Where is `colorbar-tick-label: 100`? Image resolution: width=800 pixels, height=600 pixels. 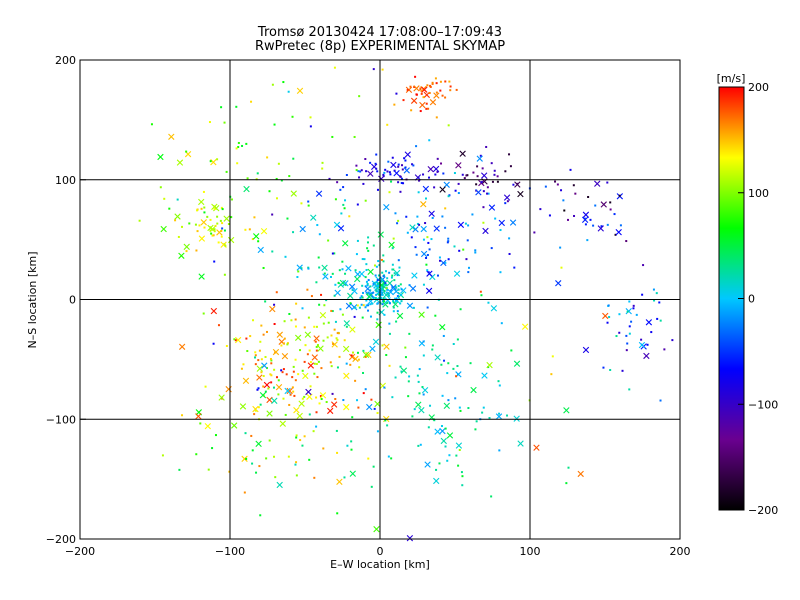
colorbar-tick-label: 100 is located at coordinates (758, 193).